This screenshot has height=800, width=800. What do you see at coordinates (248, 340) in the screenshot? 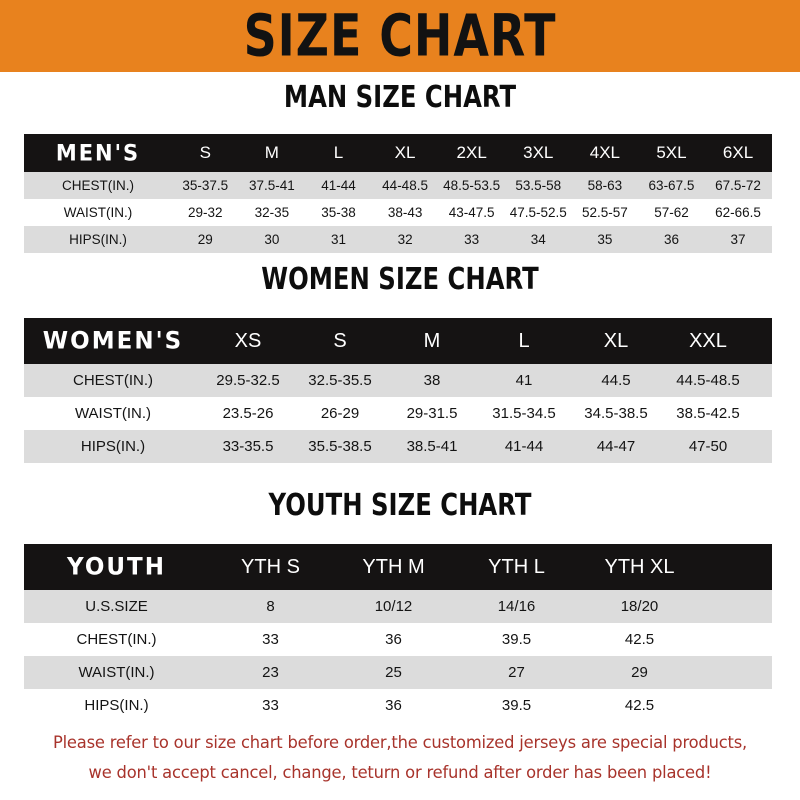
I see `women-size-column-header: XS` at bounding box center [248, 340].